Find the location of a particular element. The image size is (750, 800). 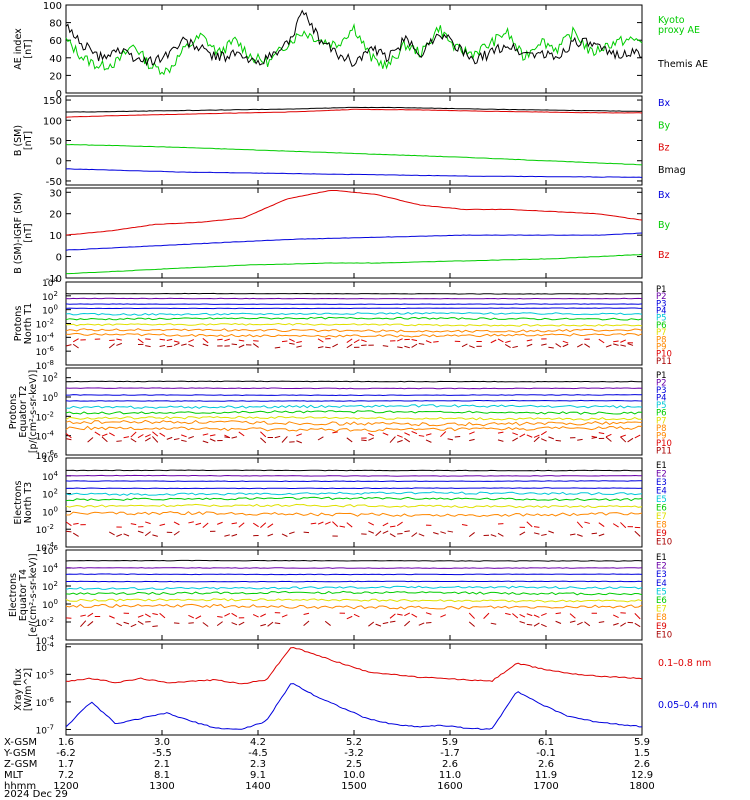

legend-p8: P8 is located at coordinates (661, 429).